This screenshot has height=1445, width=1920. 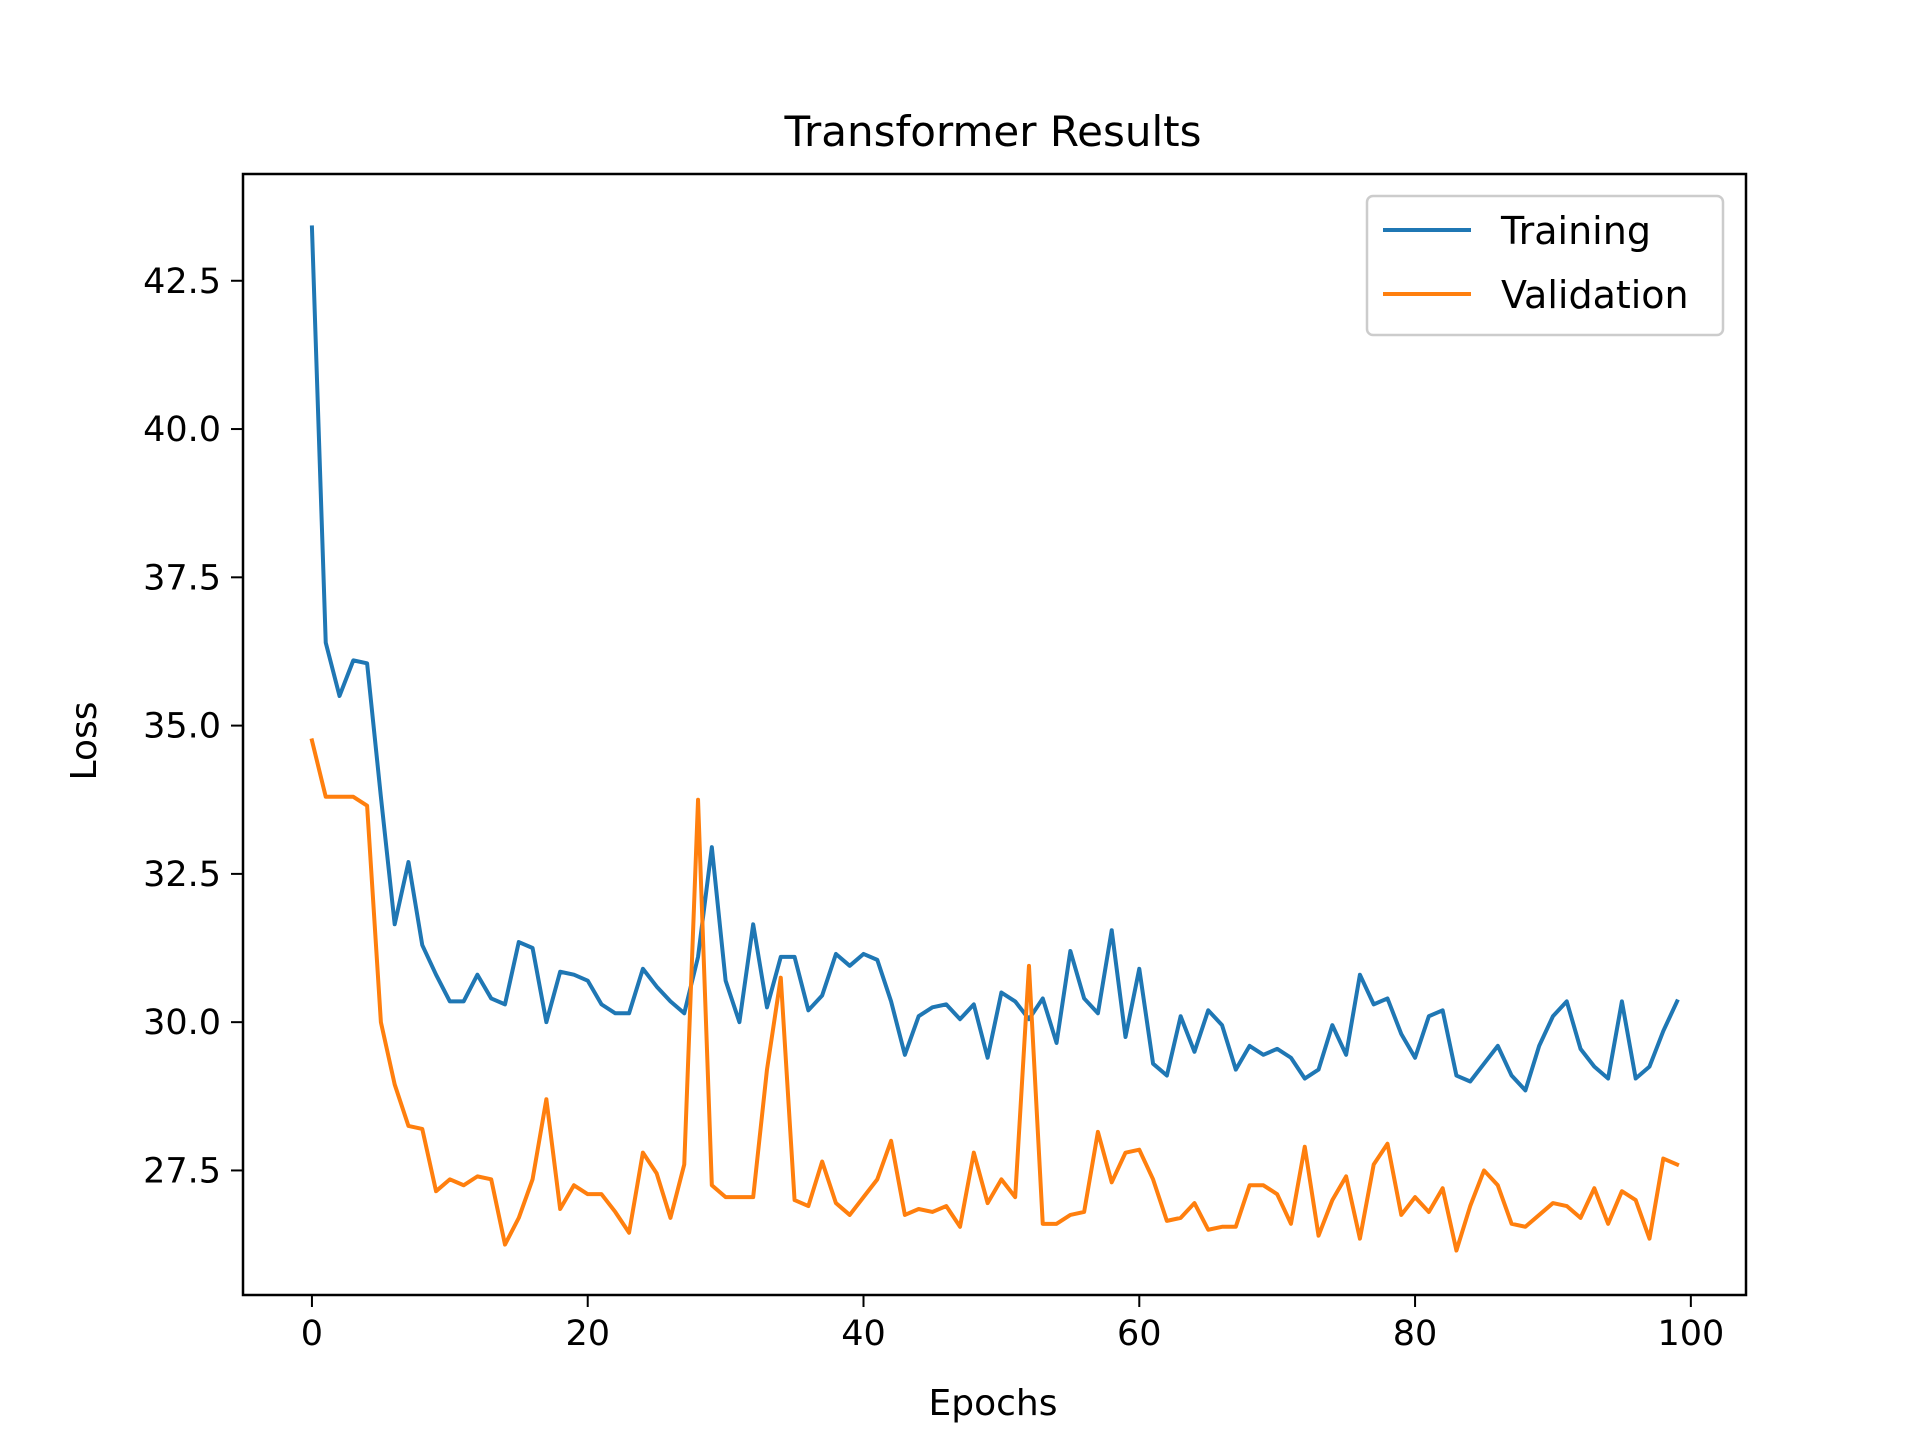 What do you see at coordinates (182, 875) in the screenshot?
I see `y-tick-label: 32.5` at bounding box center [182, 875].